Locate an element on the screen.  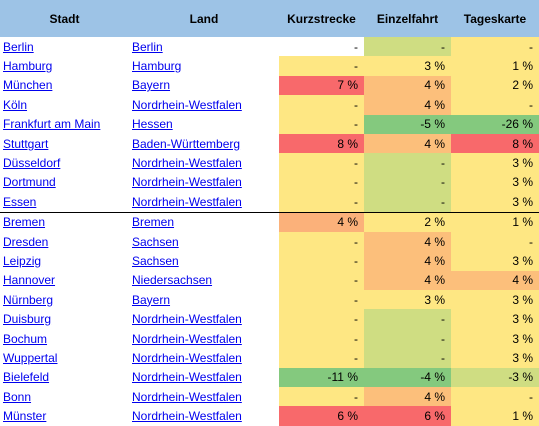
stadt-cell: Bielefeld is located at coordinates (64, 377).